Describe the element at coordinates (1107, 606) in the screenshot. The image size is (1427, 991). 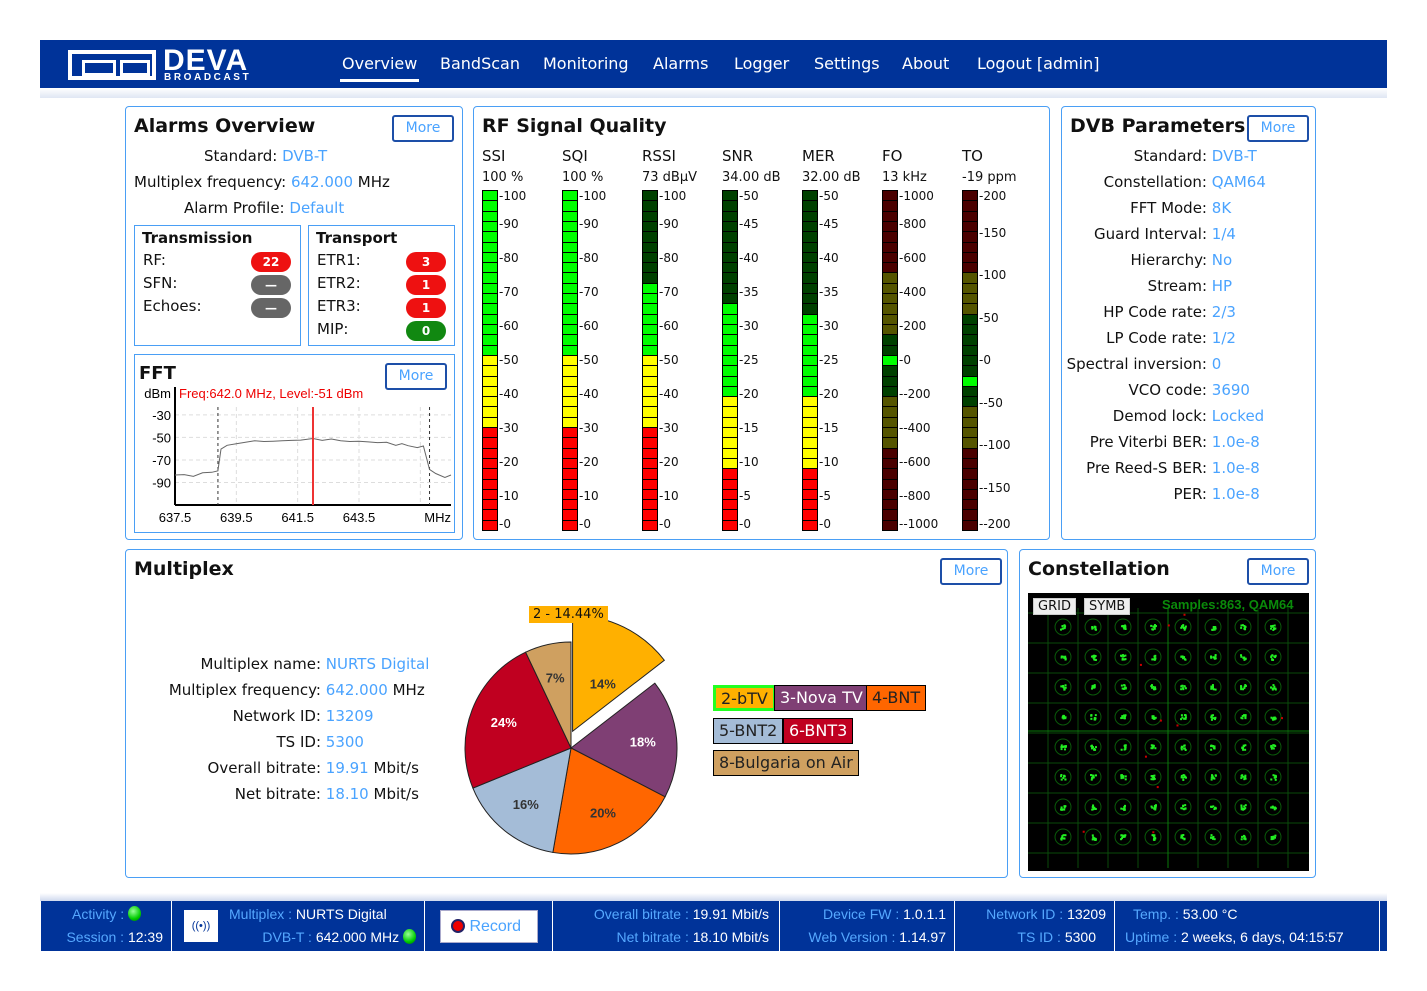
I see `symbol-toggle-button: SYMB` at that location.